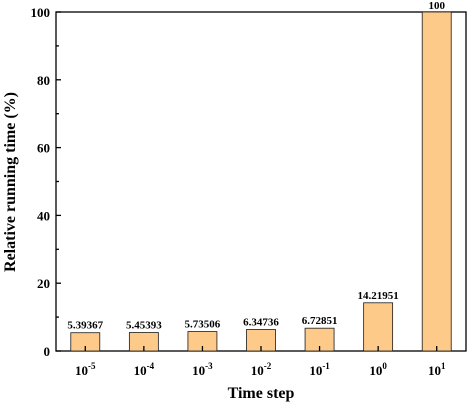  I want to click on data-label-2: 5.73506, so click(203, 325).